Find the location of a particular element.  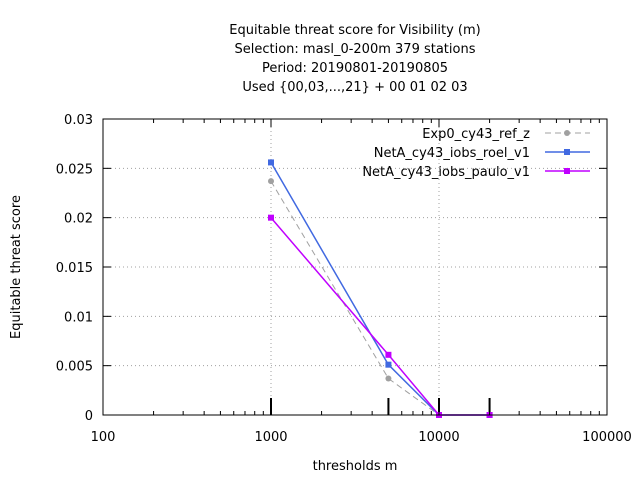

x-tick-label: 100 is located at coordinates (103, 437).